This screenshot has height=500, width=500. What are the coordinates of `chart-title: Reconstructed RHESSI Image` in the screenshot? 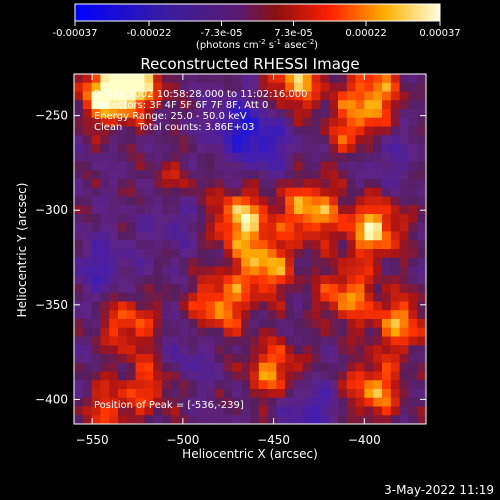 It's located at (249, 64).